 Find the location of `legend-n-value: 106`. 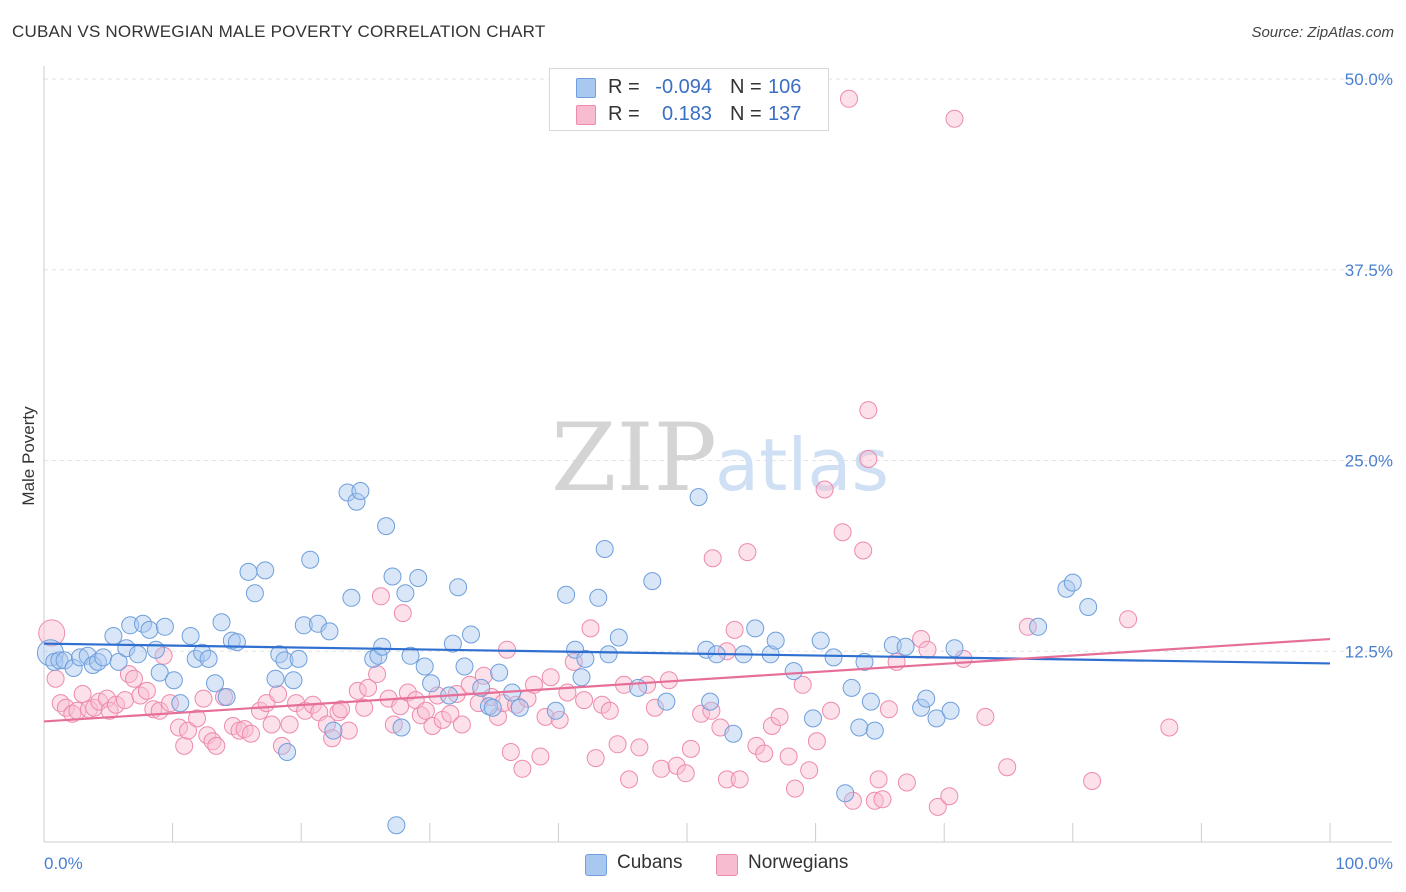

legend-n-value: 106 is located at coordinates (785, 87).